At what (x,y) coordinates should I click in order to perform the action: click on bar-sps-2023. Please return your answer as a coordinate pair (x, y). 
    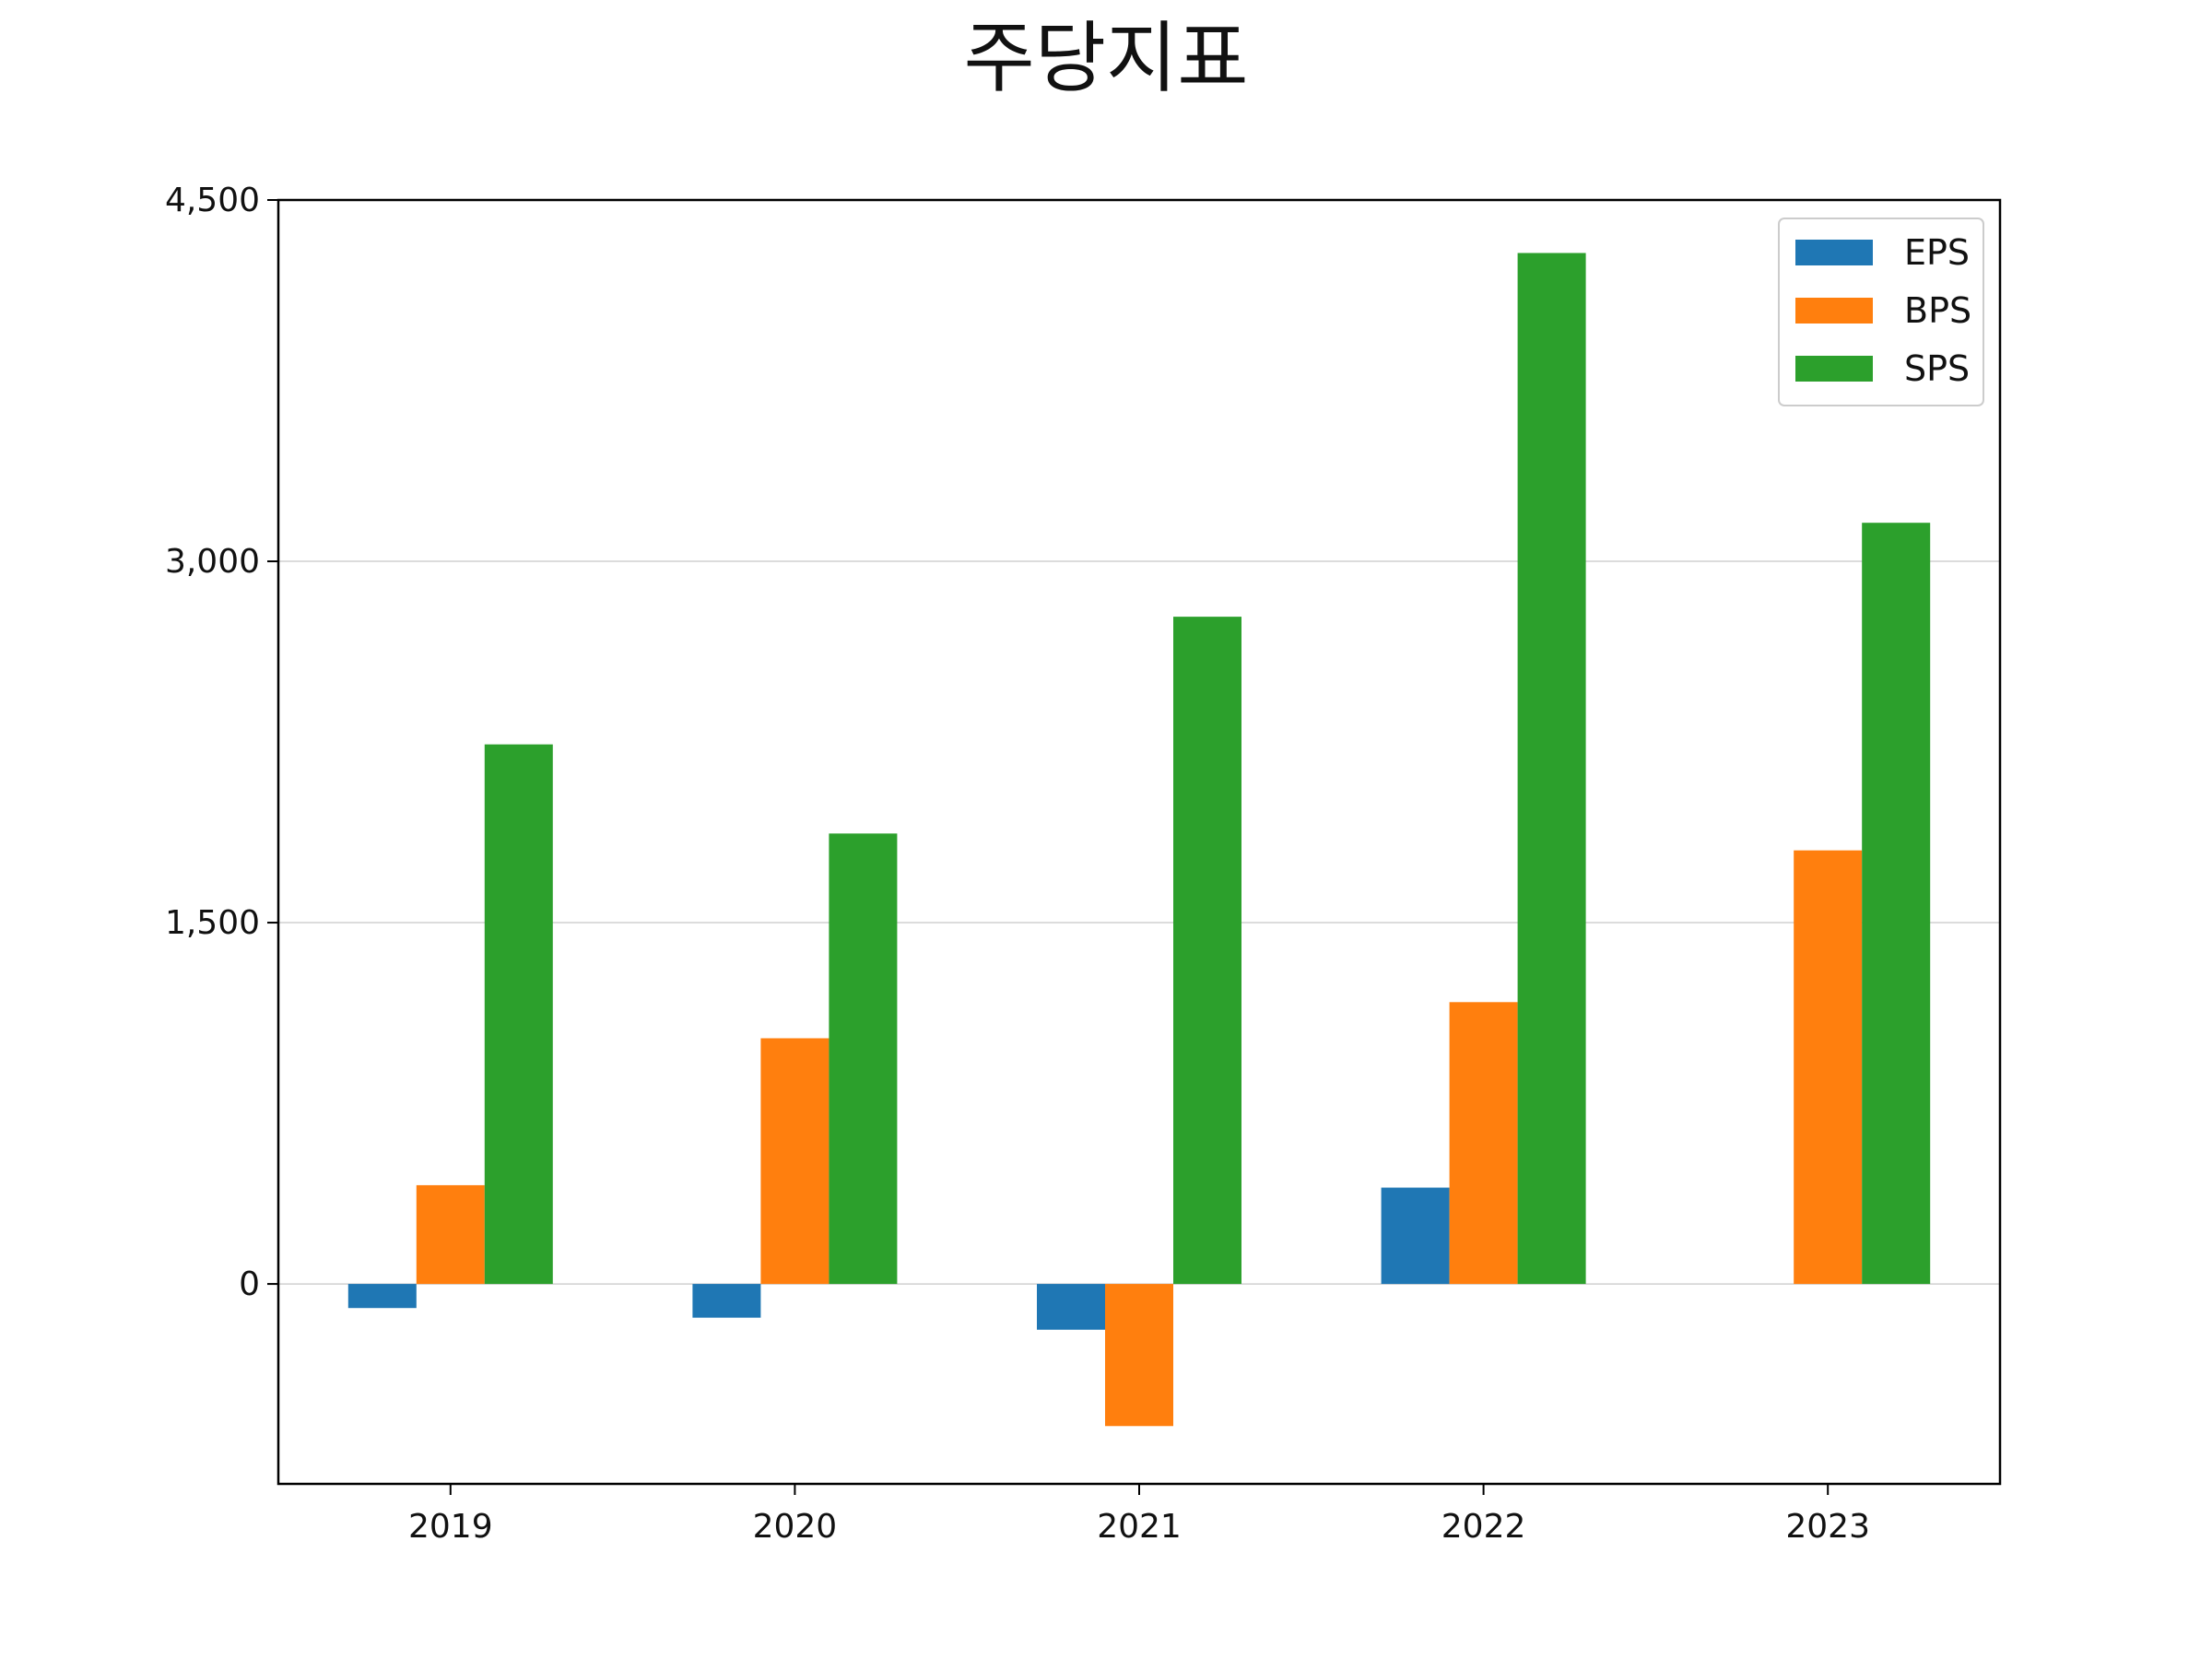
    Looking at the image, I should click on (1896, 904).